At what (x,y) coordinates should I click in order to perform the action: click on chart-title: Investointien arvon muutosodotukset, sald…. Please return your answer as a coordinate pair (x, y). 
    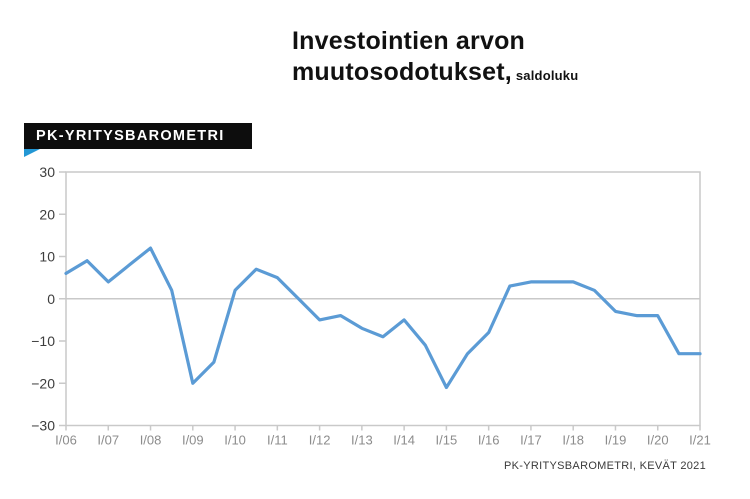
    Looking at the image, I should click on (435, 58).